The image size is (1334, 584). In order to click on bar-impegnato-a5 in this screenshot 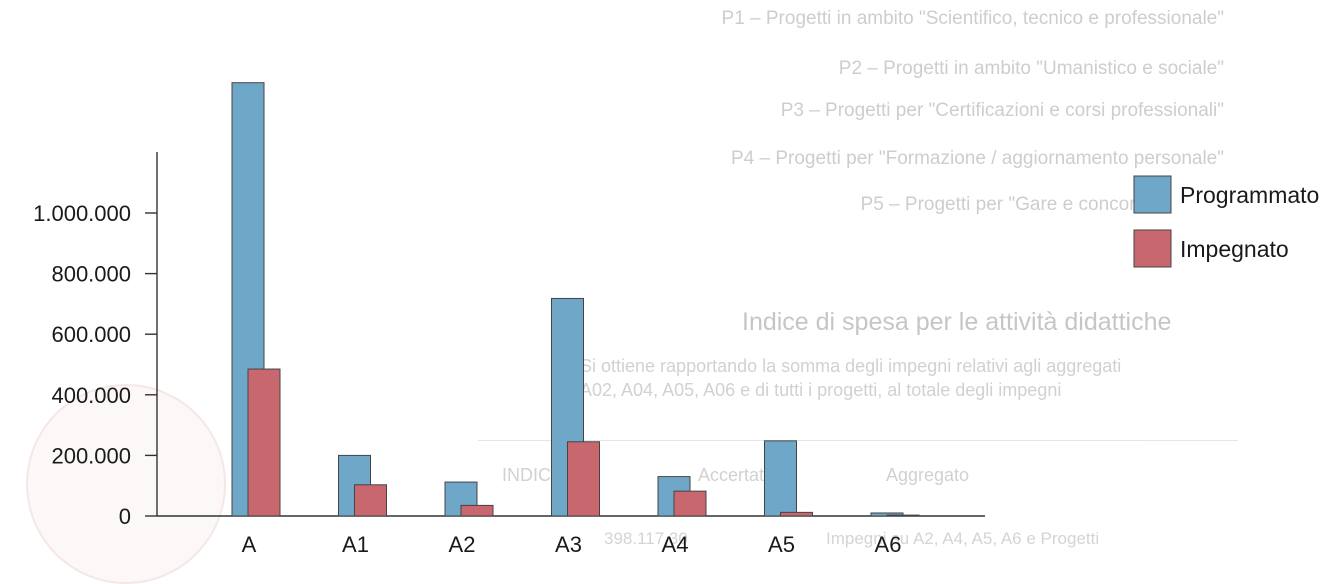, I will do `click(796, 514)`.